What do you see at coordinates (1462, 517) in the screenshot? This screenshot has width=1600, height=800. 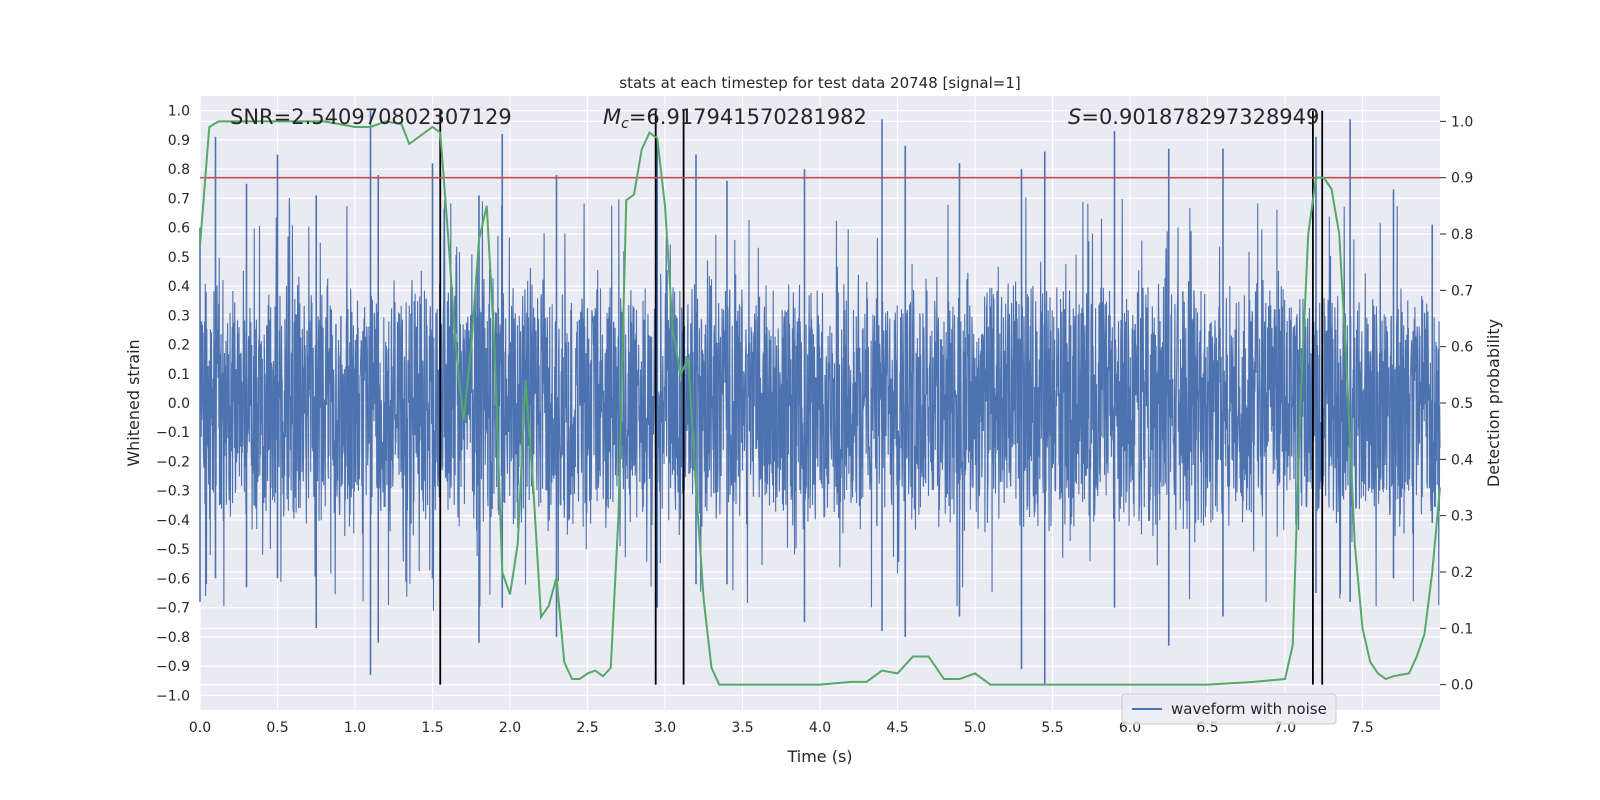 I see `y2-tick-label: 0.3` at bounding box center [1462, 517].